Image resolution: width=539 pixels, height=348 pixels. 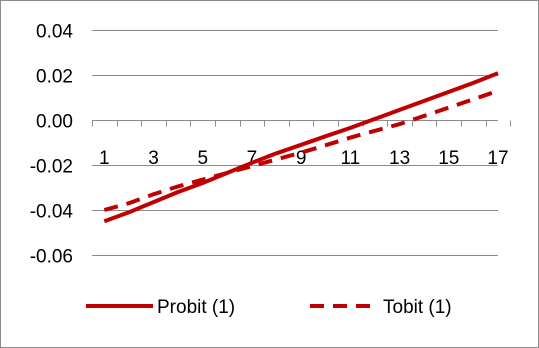 I want to click on y-tick-label: -0.02, so click(x=51, y=167).